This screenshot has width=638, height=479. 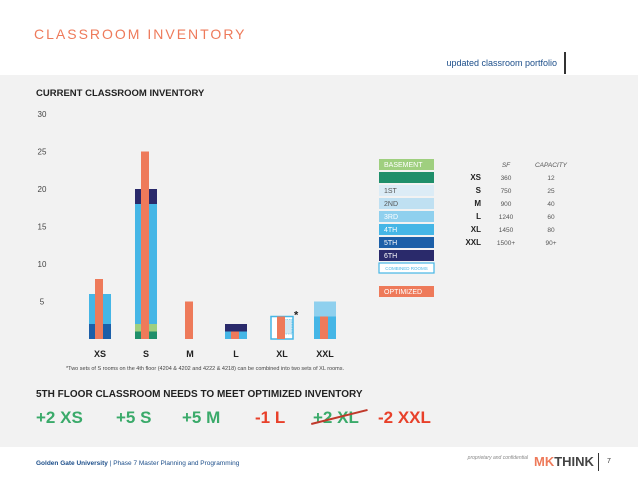 I want to click on page-number: 7, so click(x=604, y=462).